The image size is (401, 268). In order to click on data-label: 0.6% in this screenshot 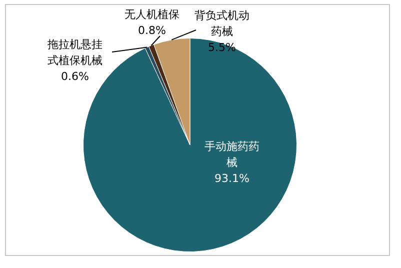, I will do `click(75, 76)`.